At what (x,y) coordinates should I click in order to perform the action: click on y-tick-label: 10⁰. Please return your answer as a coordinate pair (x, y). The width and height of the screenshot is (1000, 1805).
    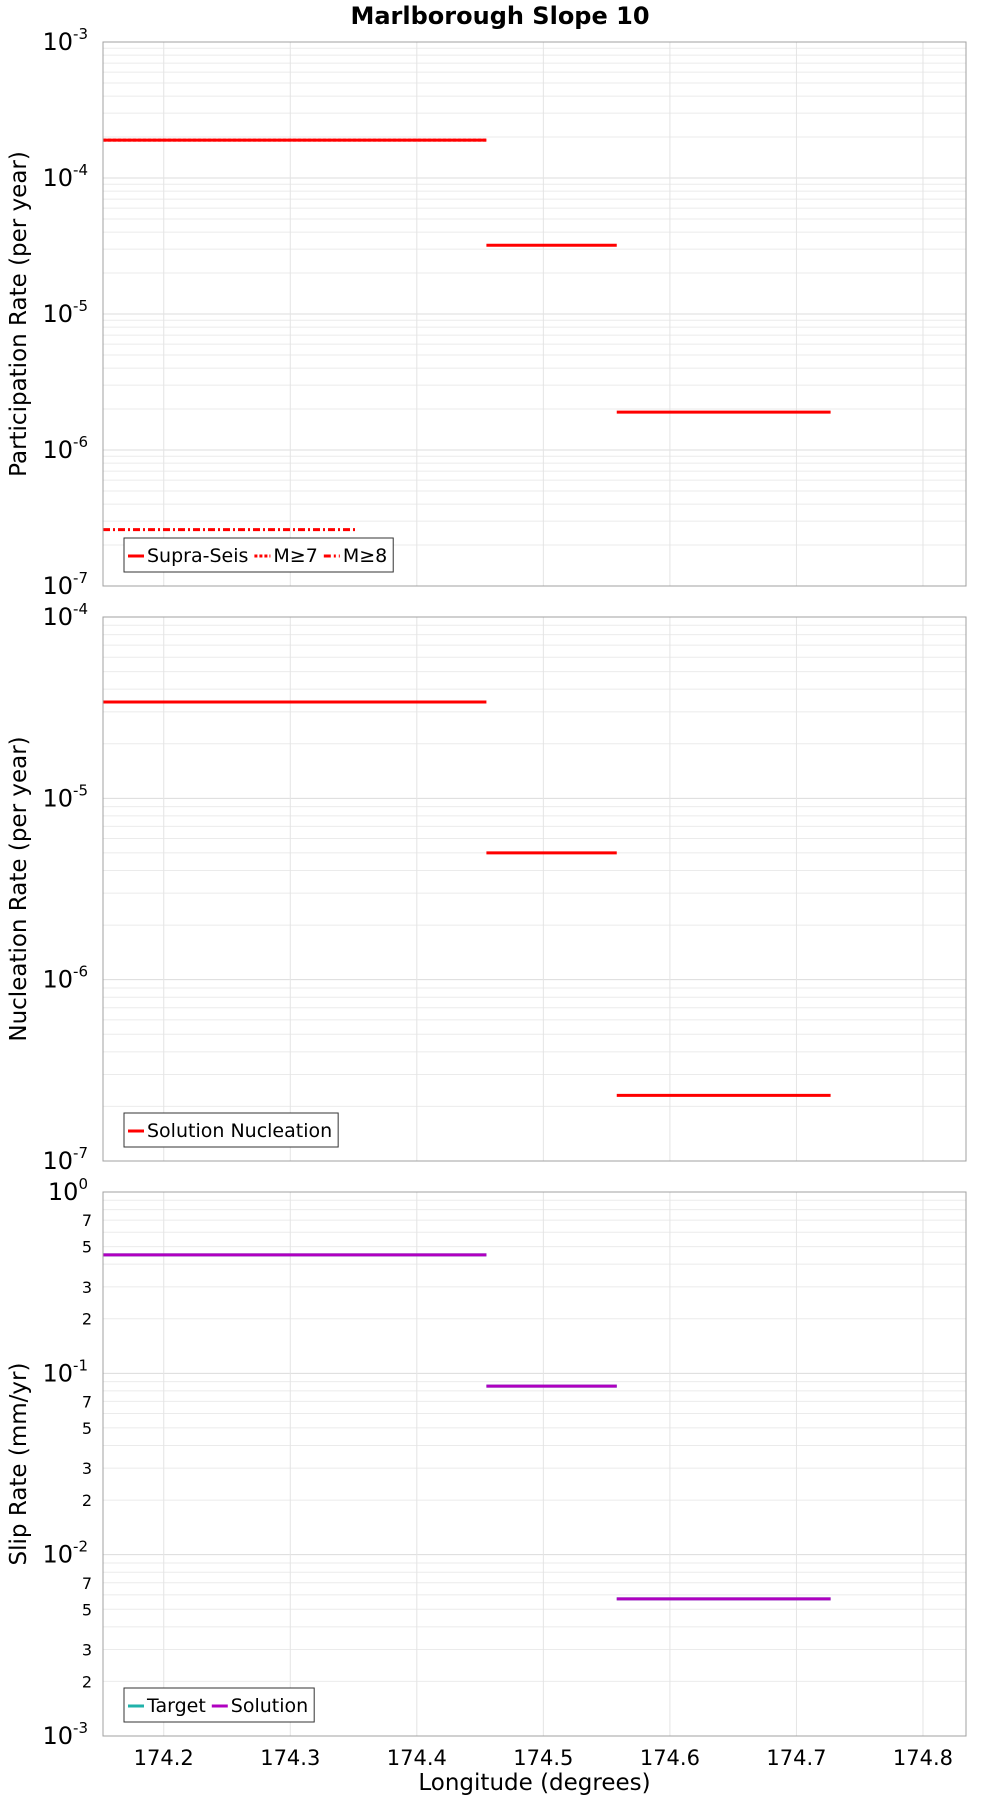
    Looking at the image, I should click on (68, 1190).